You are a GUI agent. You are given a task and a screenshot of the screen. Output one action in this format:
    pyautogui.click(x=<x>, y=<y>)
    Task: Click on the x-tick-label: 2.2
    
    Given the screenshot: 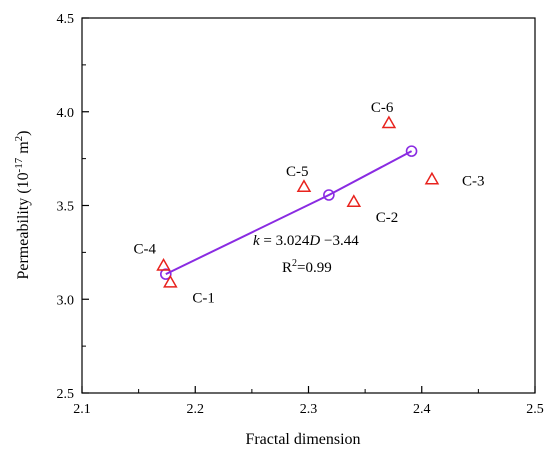 What is the action you would take?
    pyautogui.click(x=196, y=409)
    